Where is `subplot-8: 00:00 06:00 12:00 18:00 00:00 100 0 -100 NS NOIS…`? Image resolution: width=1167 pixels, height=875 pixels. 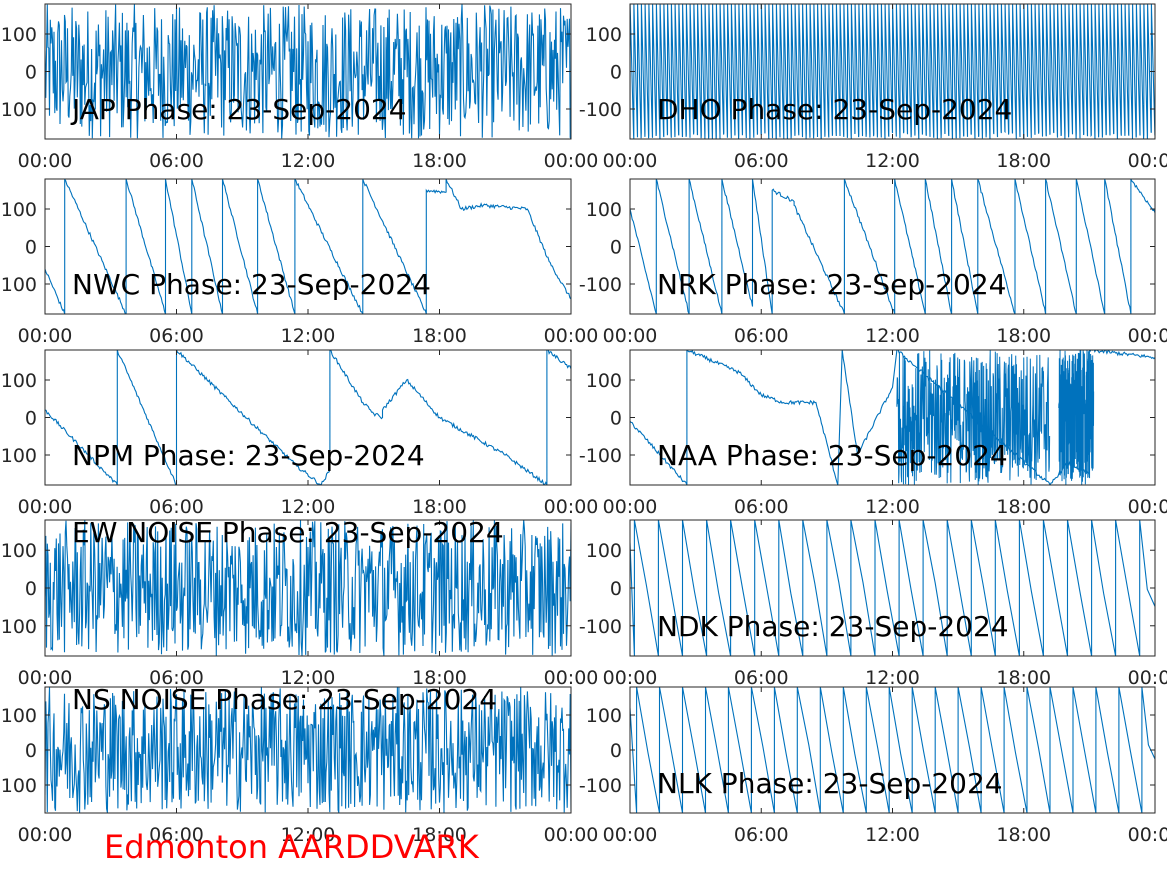 subplot-8: 00:00 06:00 12:00 18:00 00:00 100 0 -100 NS NOIS… is located at coordinates (299, 764).